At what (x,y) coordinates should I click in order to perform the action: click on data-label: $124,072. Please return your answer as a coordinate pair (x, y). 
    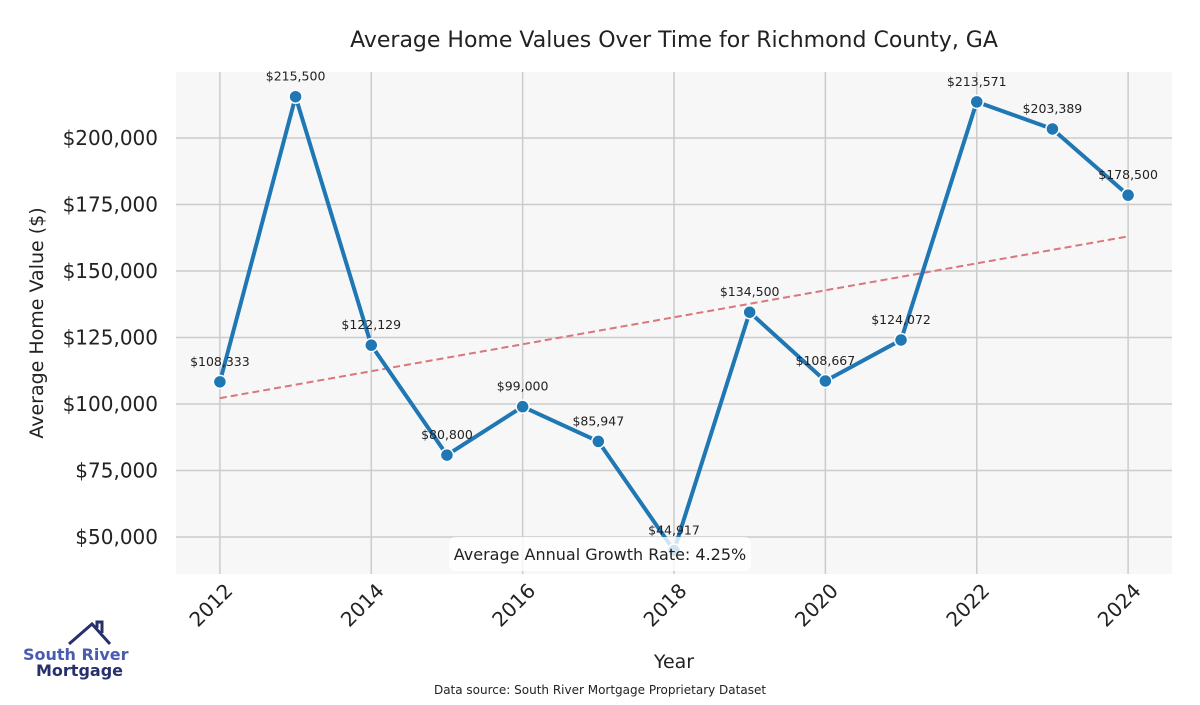
    Looking at the image, I should click on (901, 319).